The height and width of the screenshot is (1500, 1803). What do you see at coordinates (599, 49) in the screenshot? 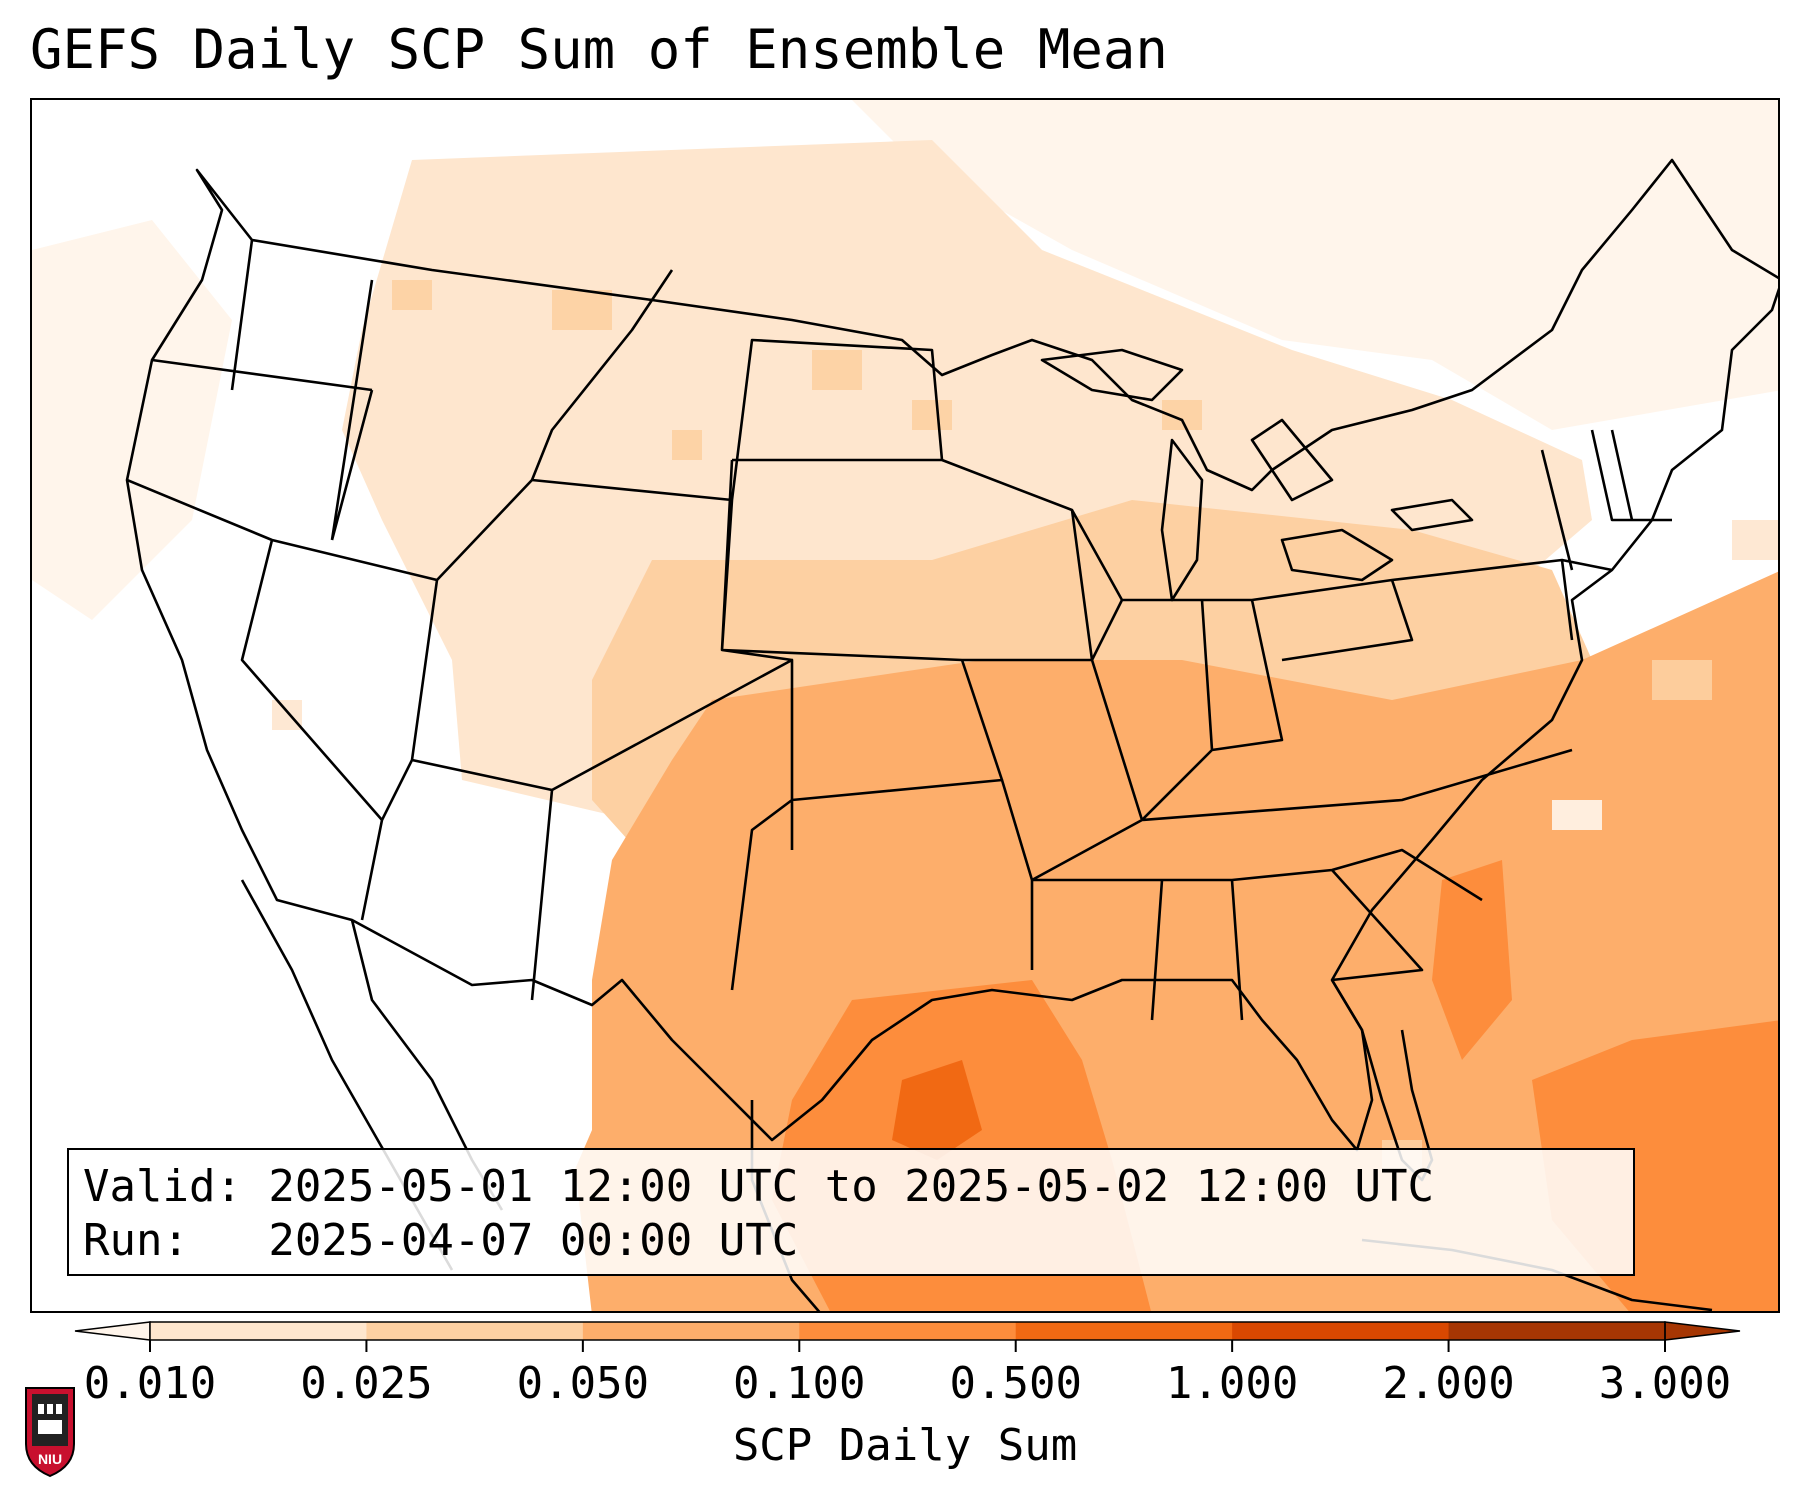
I see `map-title: GEFS Daily SCP Sum of Ensemble Mean` at bounding box center [599, 49].